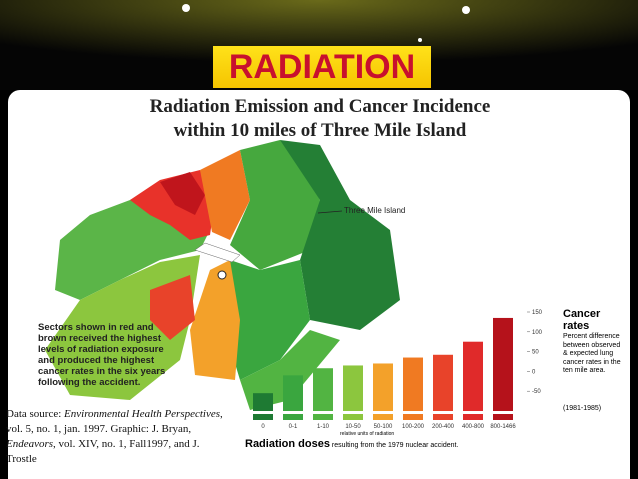  What do you see at coordinates (263, 427) in the screenshot?
I see `x-tick-label: 0` at bounding box center [263, 427].